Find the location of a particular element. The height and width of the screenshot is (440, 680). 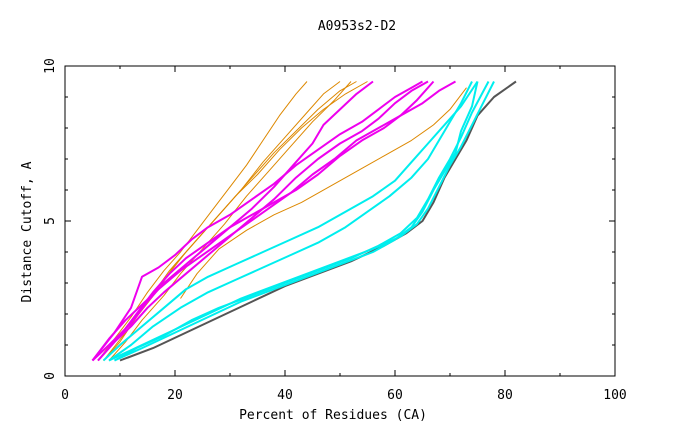

x-tick-label-80: 80 is located at coordinates (505, 395).